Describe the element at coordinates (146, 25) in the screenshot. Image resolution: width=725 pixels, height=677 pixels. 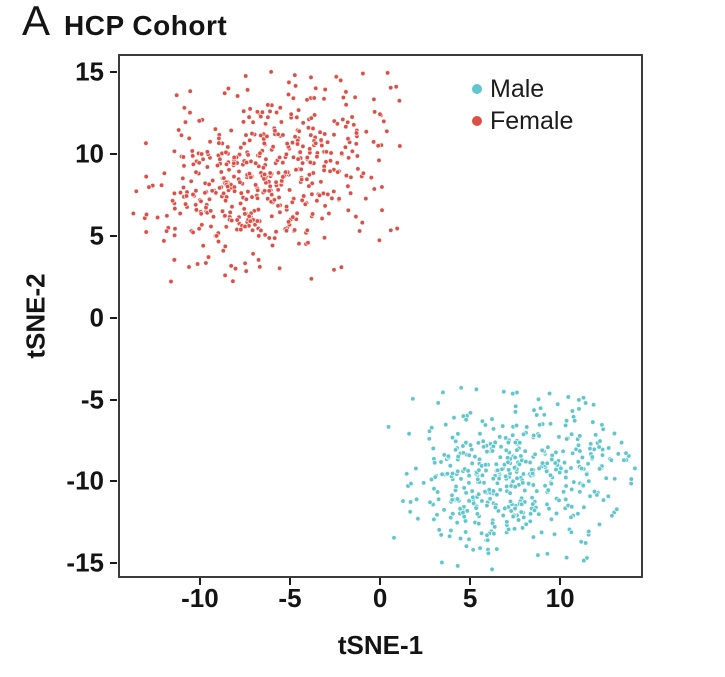
I see `chart-title: HCP Cohort` at that location.